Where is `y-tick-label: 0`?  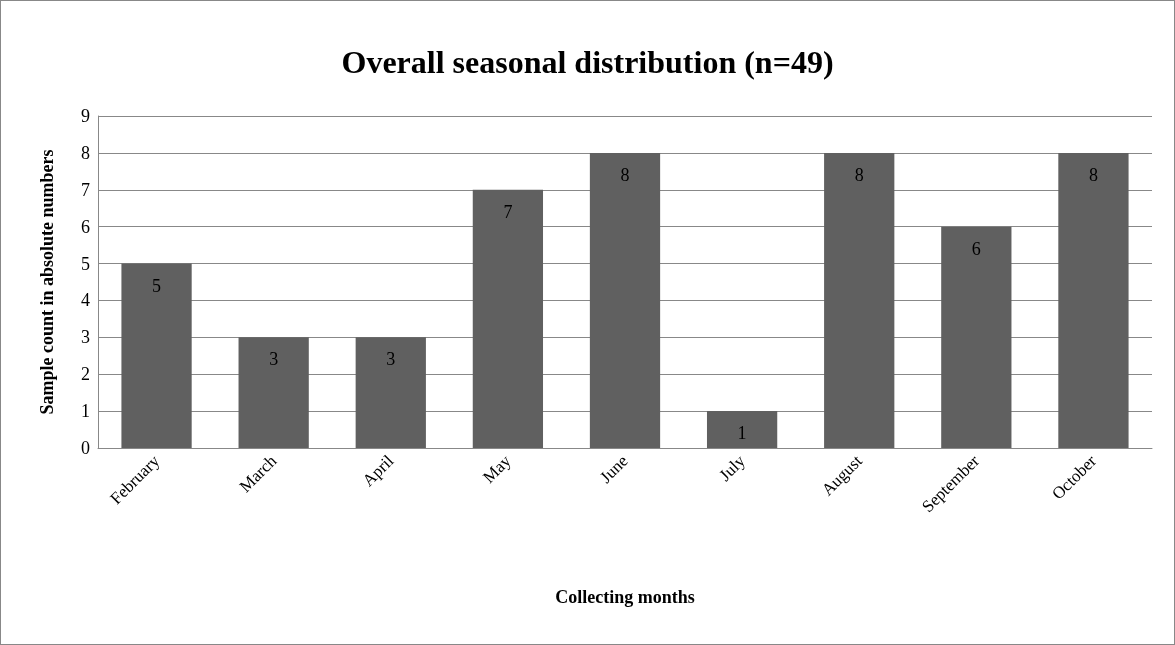 y-tick-label: 0 is located at coordinates (85, 448).